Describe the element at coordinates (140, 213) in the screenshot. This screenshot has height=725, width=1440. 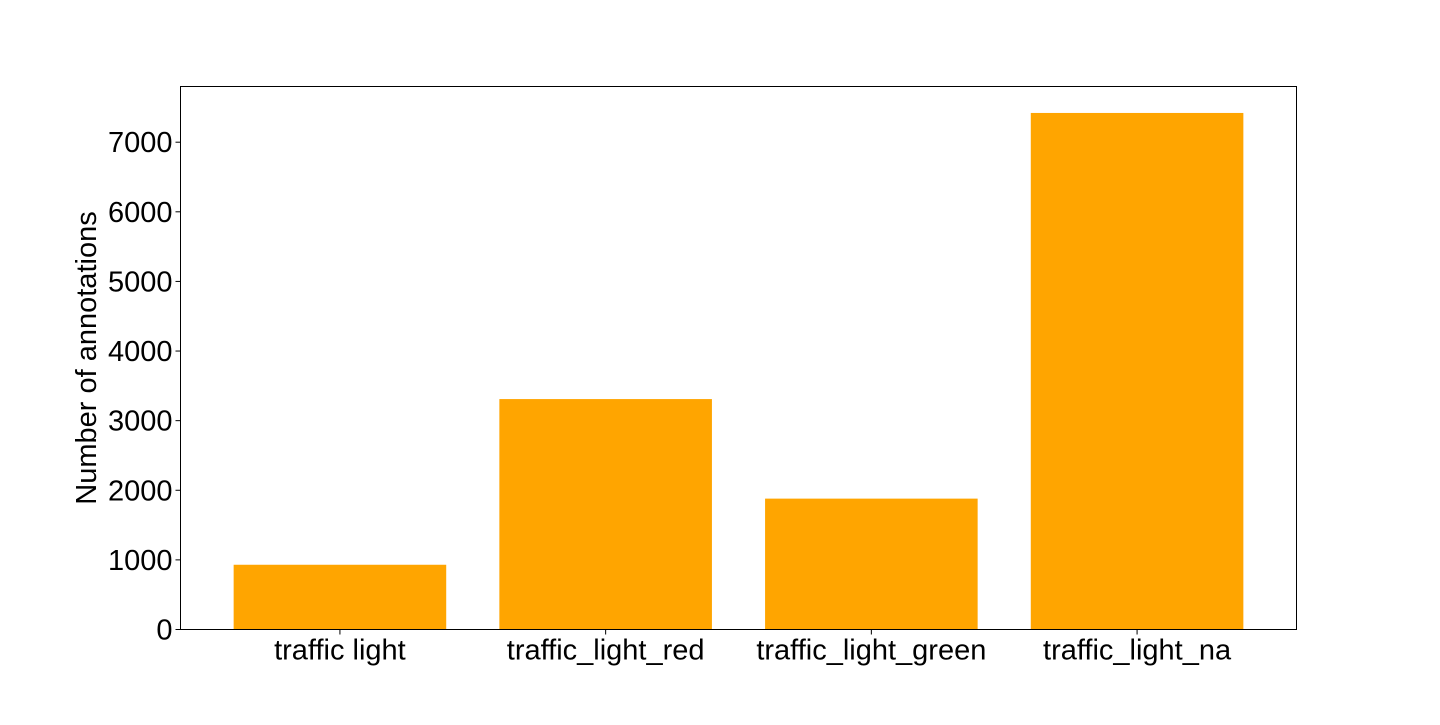
I see `y-tick-label: 6000` at that location.